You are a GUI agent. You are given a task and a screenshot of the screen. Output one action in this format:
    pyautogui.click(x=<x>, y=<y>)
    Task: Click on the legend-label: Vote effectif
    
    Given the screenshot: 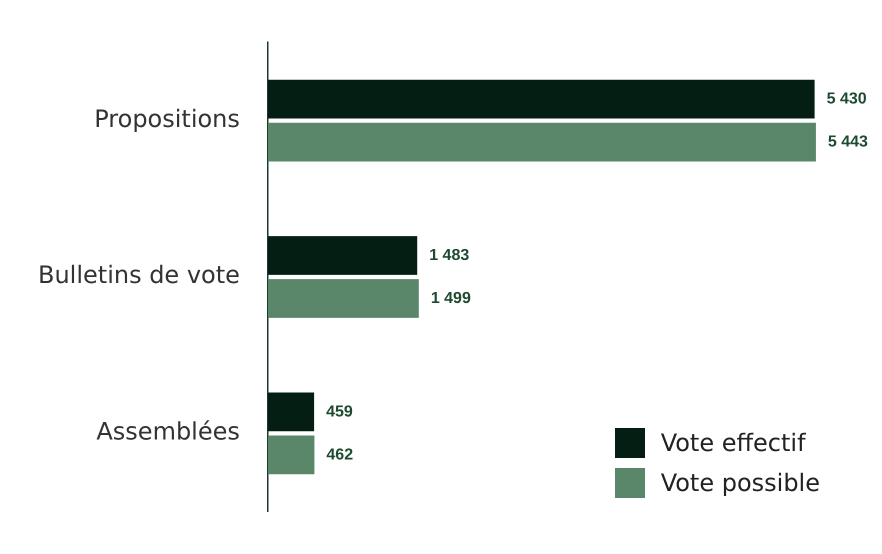 What is the action you would take?
    pyautogui.click(x=733, y=443)
    